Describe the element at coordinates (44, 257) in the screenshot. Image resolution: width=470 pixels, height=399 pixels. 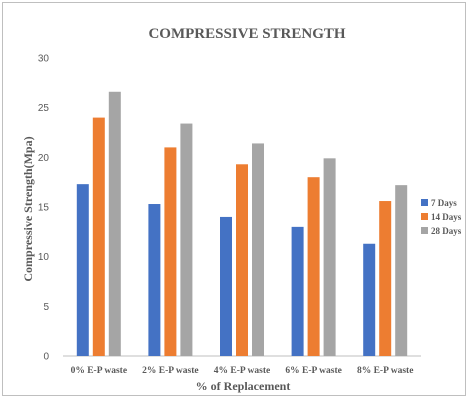
I see `y-tick-label: 10` at that location.